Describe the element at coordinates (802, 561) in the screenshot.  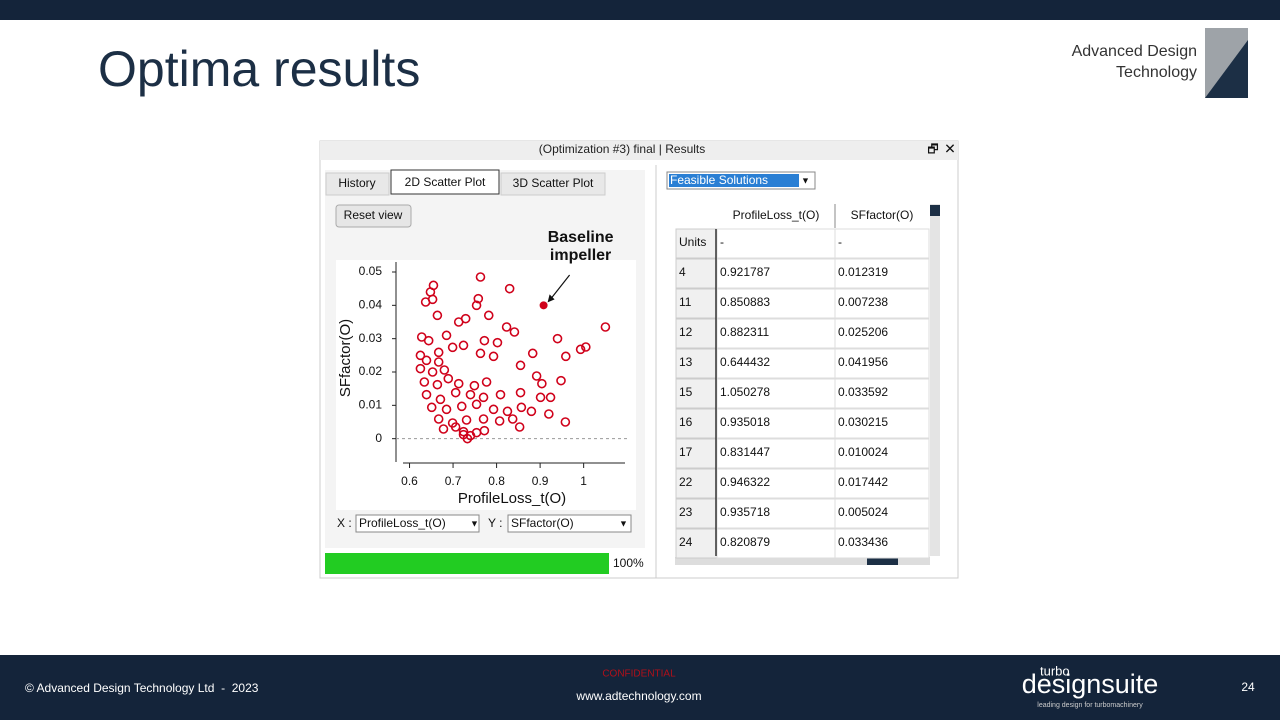
I see `h-scrollbar` at that location.